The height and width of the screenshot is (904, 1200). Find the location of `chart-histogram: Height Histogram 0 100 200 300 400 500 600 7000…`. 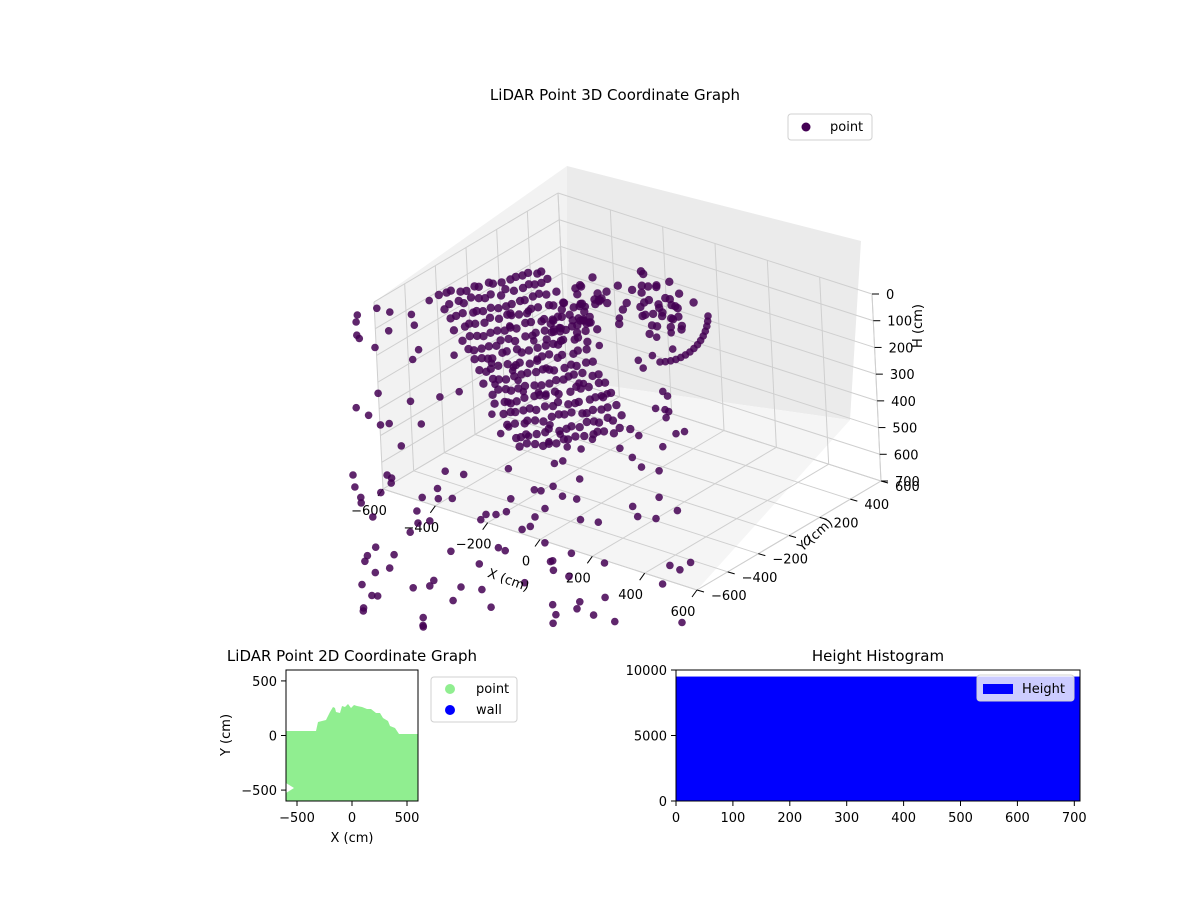

chart-histogram: Height Histogram 0 100 200 300 400 500 600 7000… is located at coordinates (856, 736).